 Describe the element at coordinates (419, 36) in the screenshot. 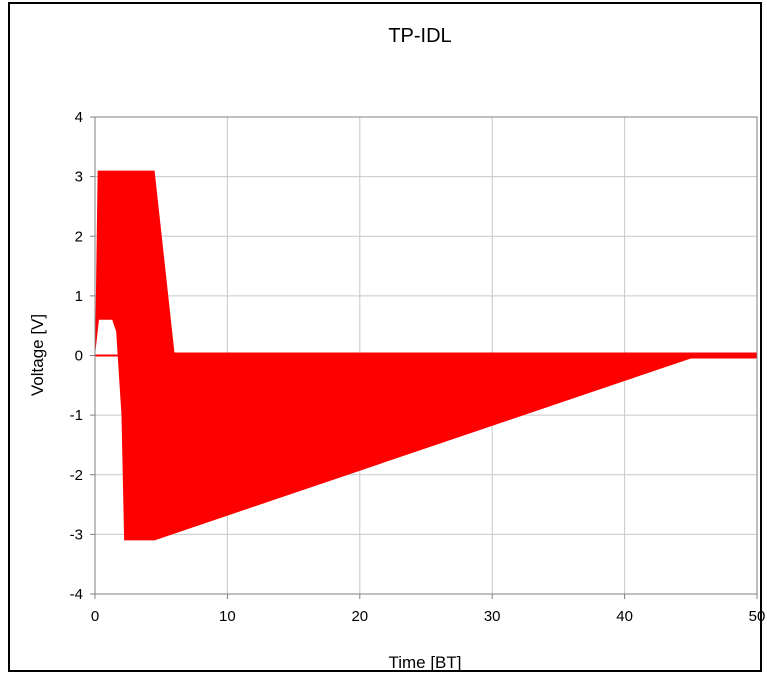

I see `chart-title: TP-IDL` at that location.